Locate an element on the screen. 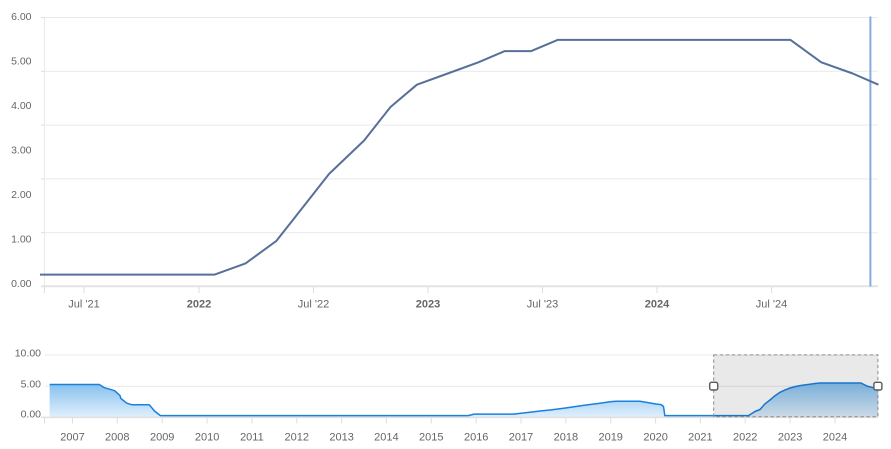  svg-text: 2012 is located at coordinates (297, 437).